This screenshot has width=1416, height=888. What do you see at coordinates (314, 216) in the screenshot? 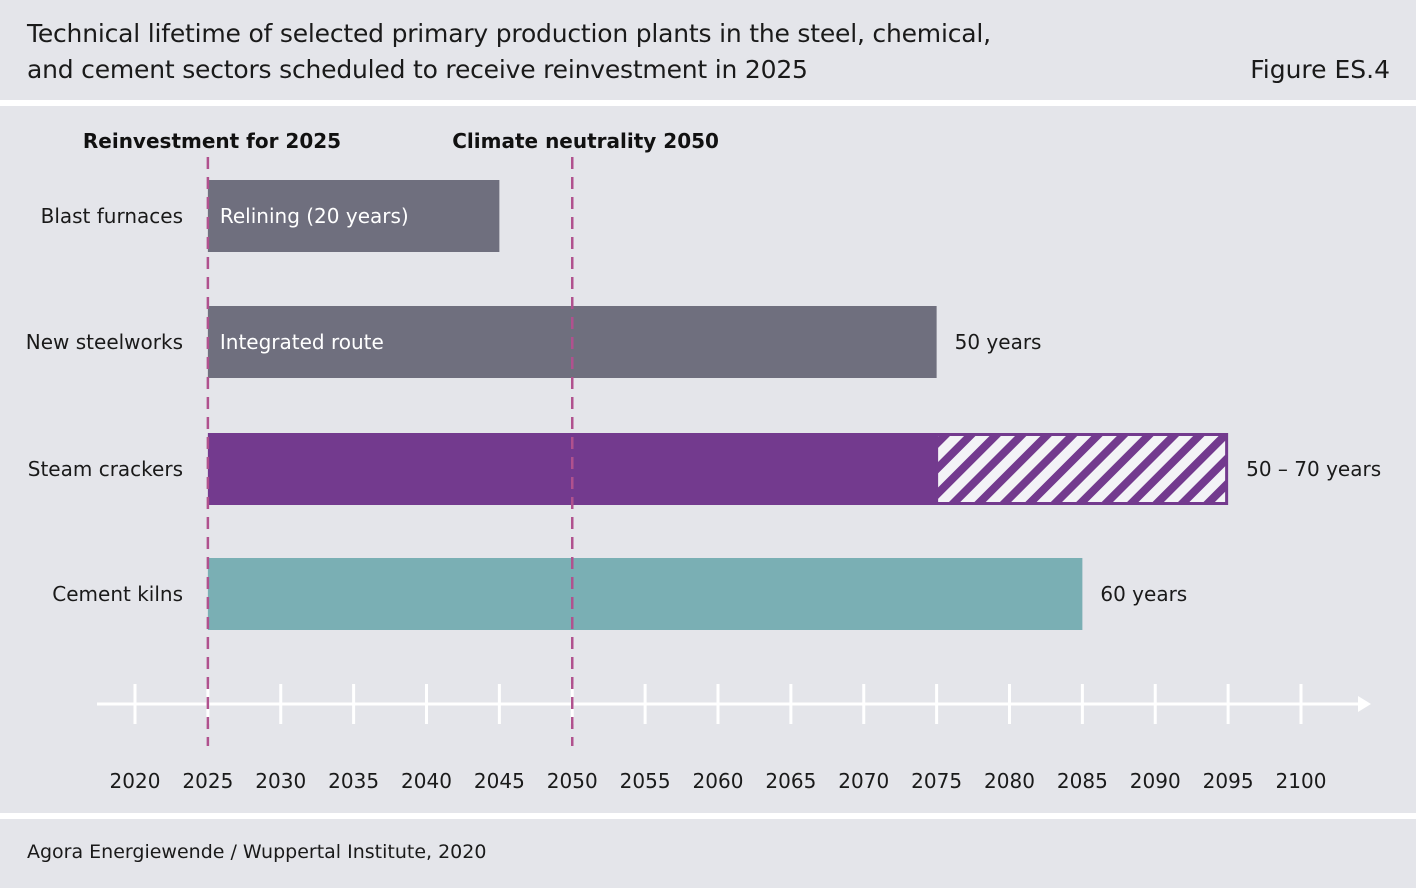
I see `bar-inner-label: Relining (20 years)` at bounding box center [314, 216].